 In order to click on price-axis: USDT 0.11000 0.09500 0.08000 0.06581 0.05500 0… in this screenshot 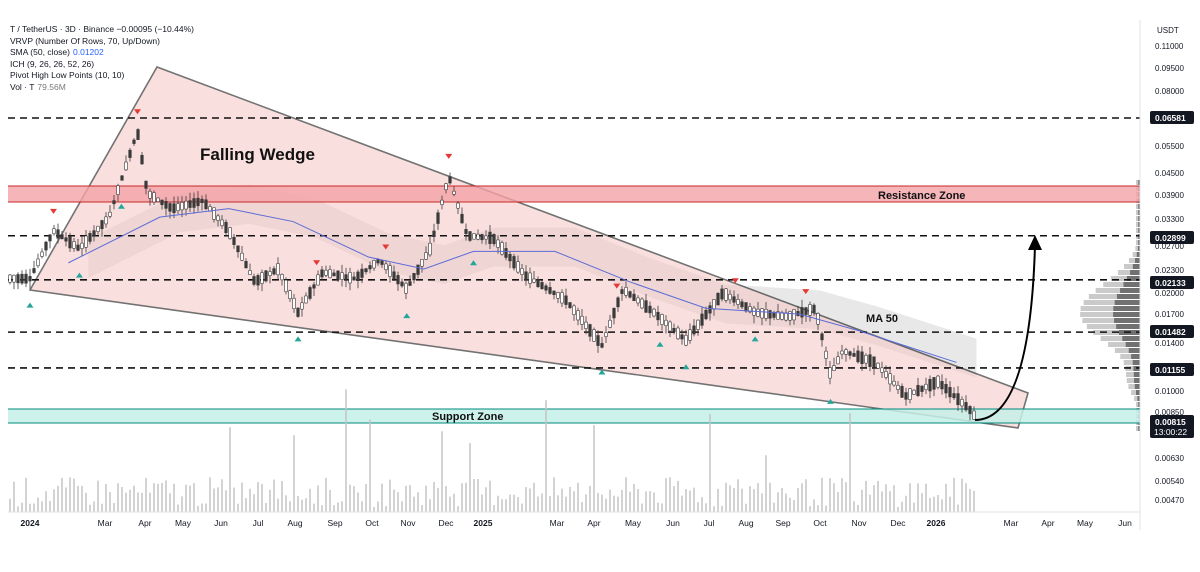, I will do `click(1166, 275)`.